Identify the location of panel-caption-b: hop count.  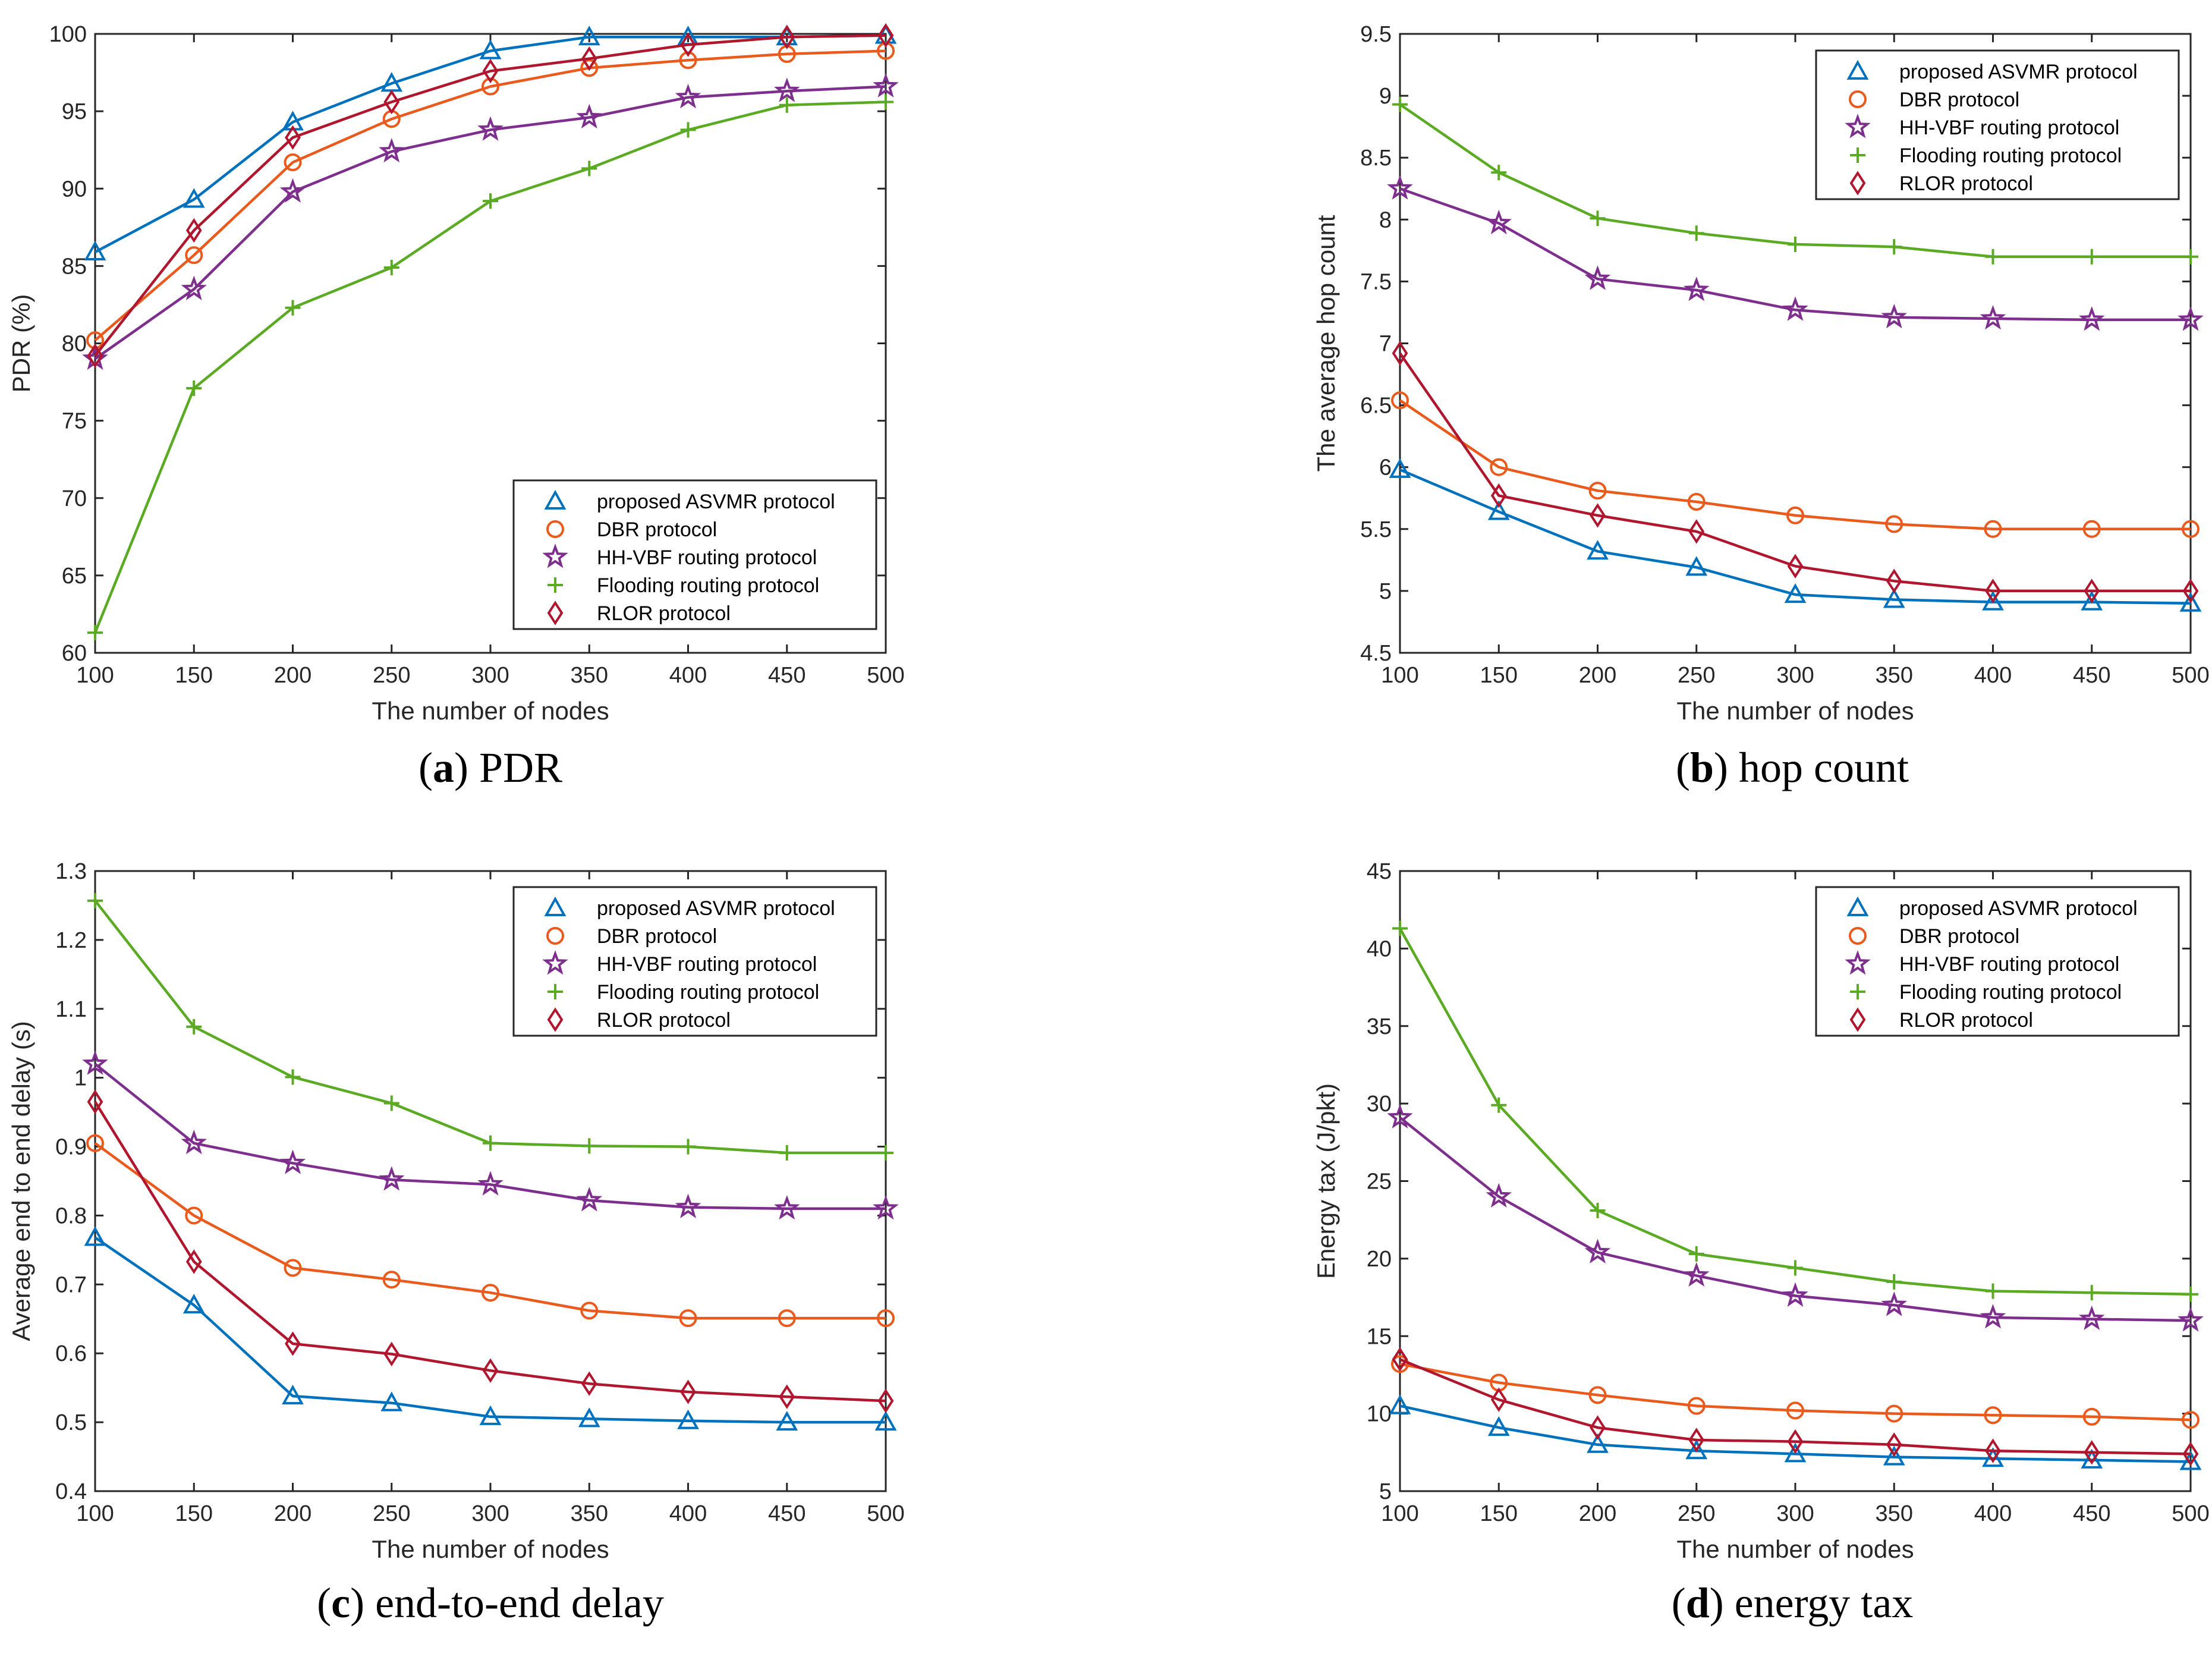
(1824, 767).